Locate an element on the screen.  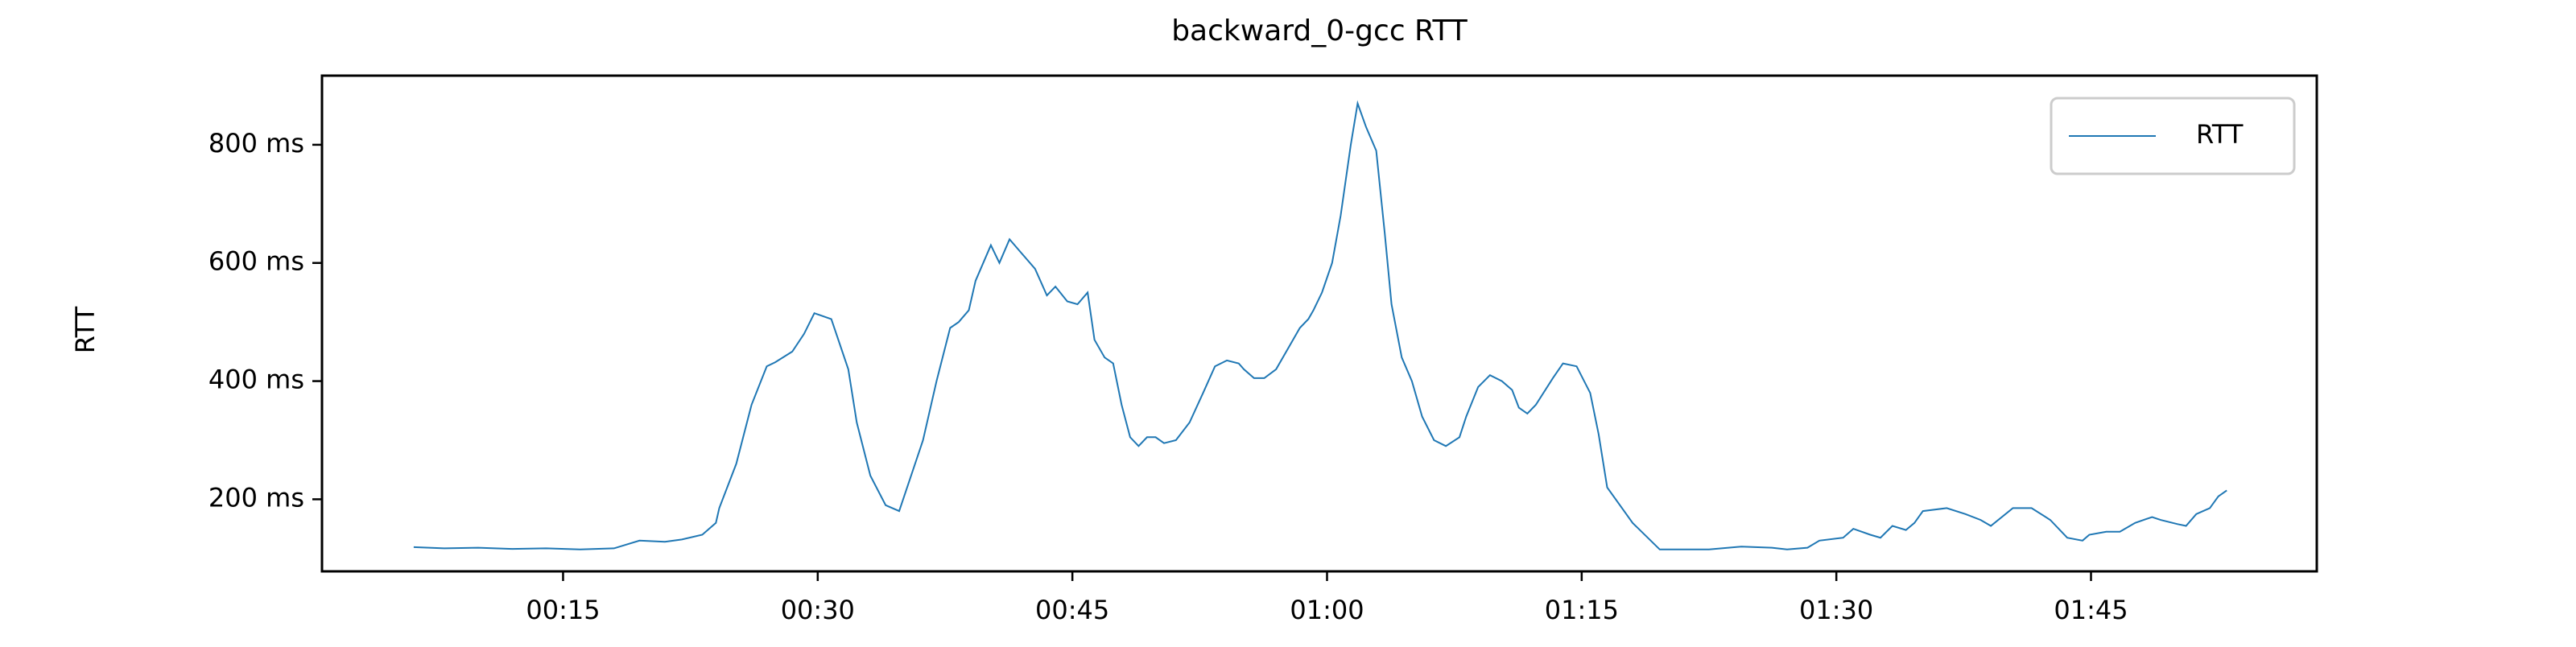
x-tick-label: 00:45 is located at coordinates (1072, 610).